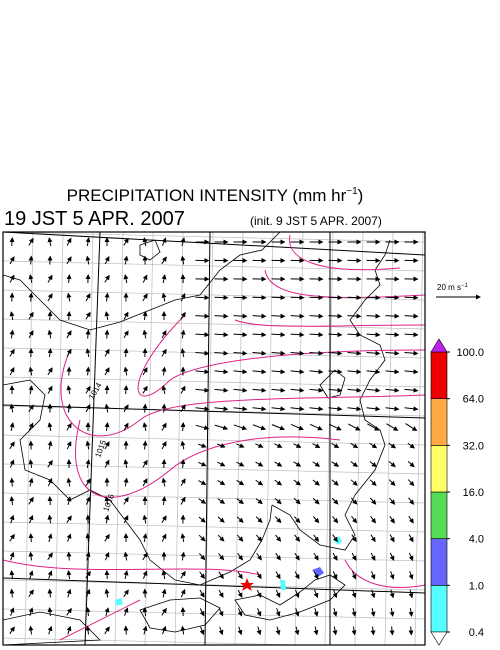 This screenshot has width=500, height=650. What do you see at coordinates (470, 353) in the screenshot?
I see `colorbar-label: 100.0` at bounding box center [470, 353].